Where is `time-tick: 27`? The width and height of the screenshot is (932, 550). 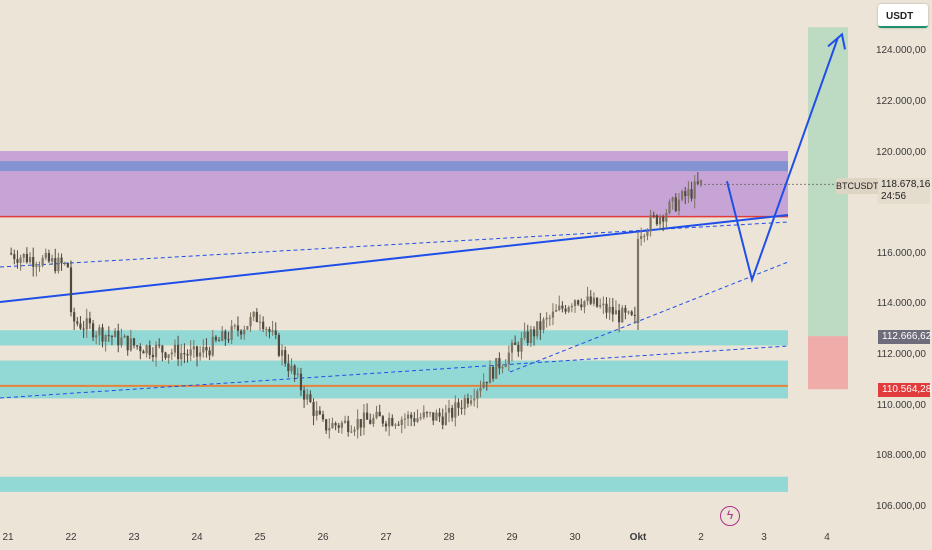
time-tick: 27 is located at coordinates (386, 537).